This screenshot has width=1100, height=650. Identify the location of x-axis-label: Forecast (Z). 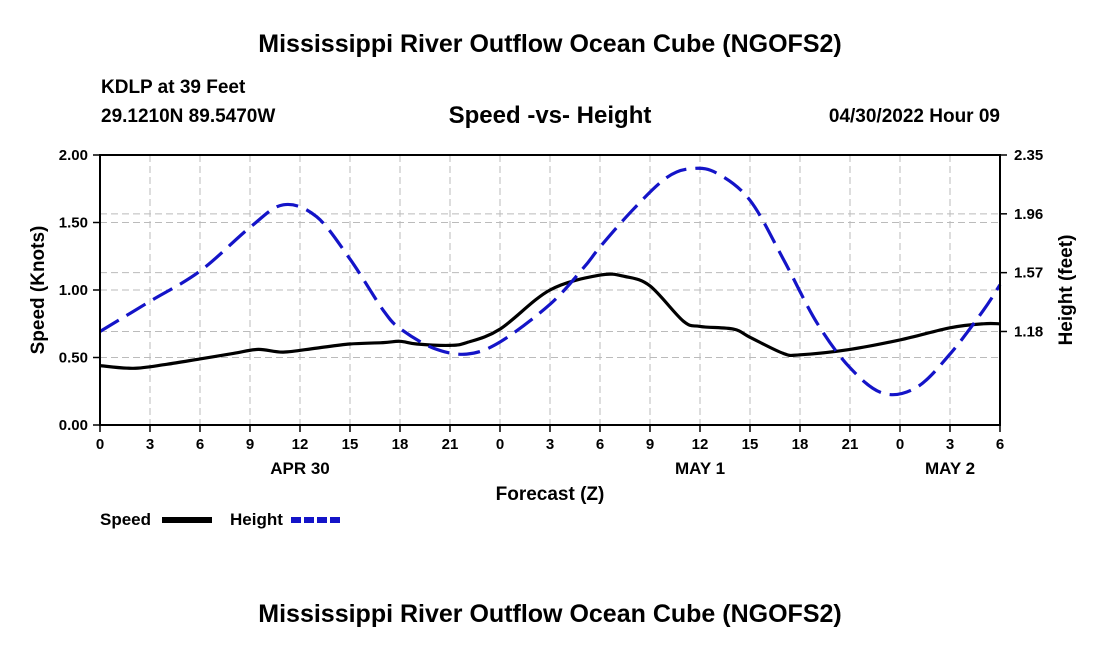
(550, 494).